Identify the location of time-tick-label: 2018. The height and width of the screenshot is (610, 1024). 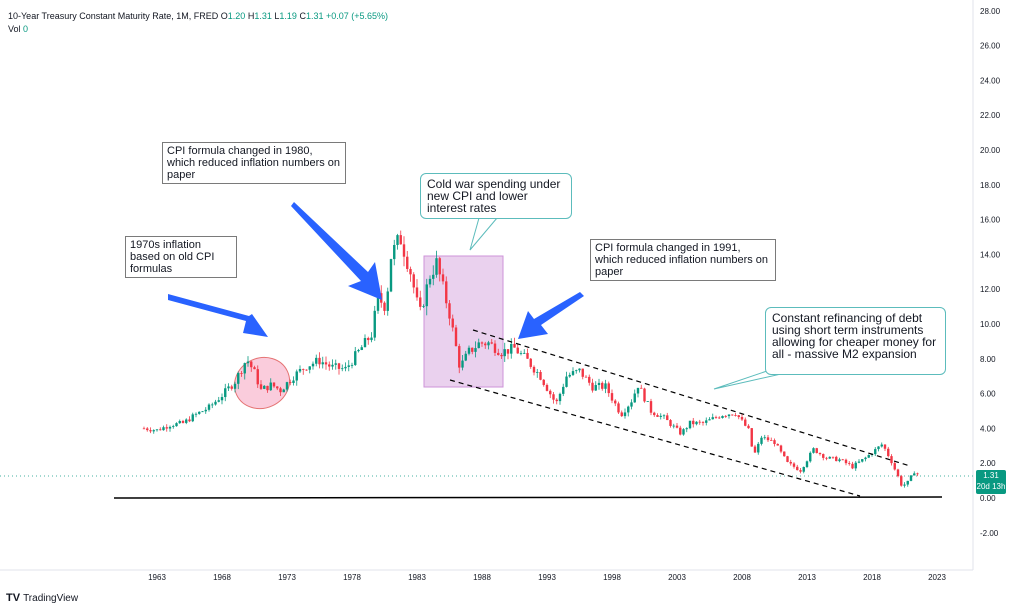
(872, 577).